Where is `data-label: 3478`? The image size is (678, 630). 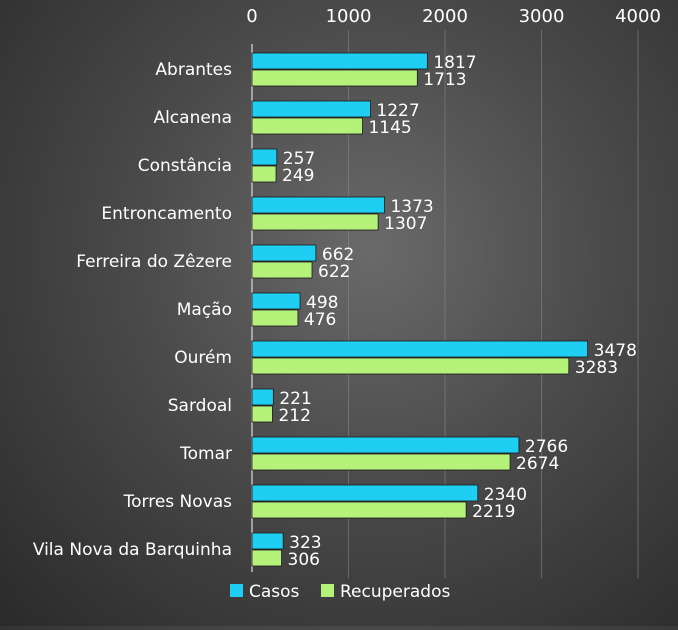 data-label: 3478 is located at coordinates (615, 351).